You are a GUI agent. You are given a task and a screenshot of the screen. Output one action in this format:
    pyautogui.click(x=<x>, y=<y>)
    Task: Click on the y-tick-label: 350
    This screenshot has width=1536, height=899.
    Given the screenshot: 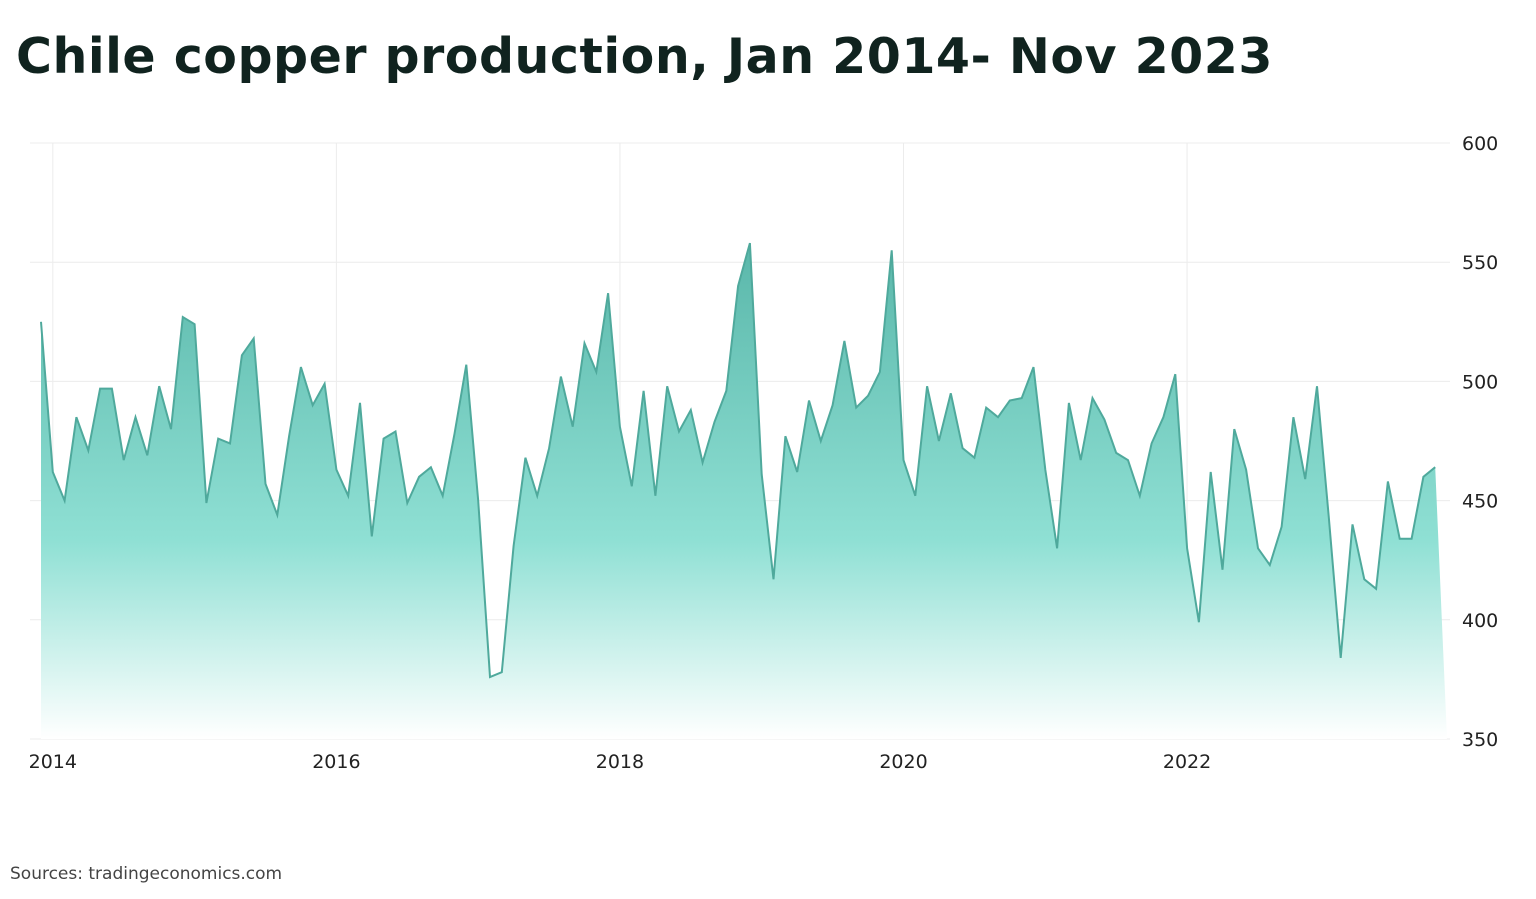 What is the action you would take?
    pyautogui.click(x=1480, y=740)
    